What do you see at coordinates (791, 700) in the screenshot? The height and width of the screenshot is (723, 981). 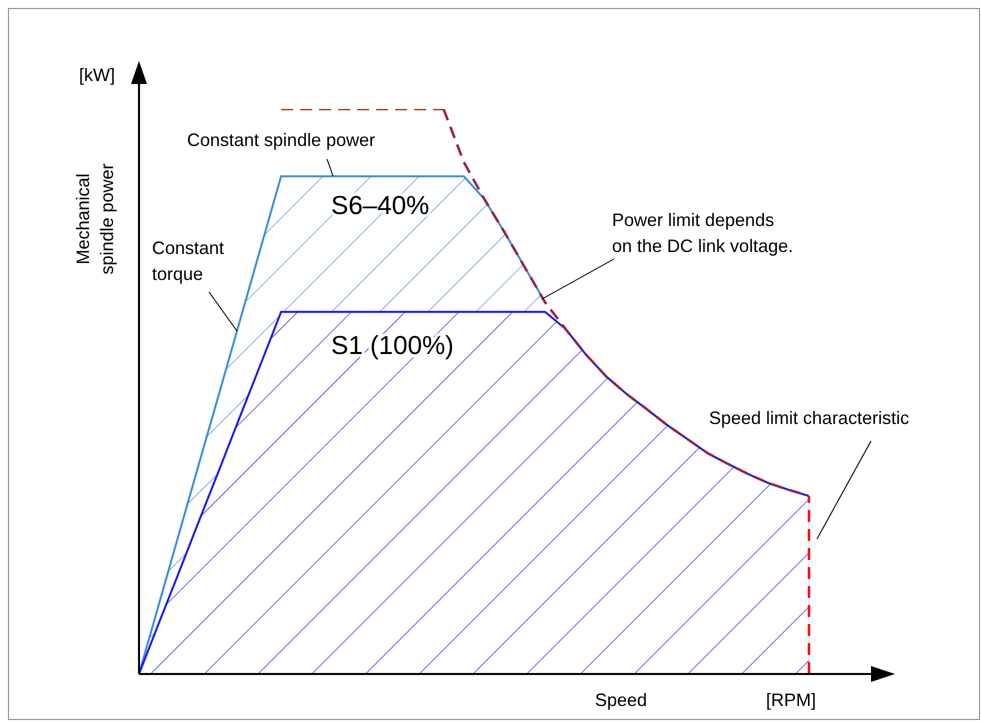 I see `text: [RPM]` at bounding box center [791, 700].